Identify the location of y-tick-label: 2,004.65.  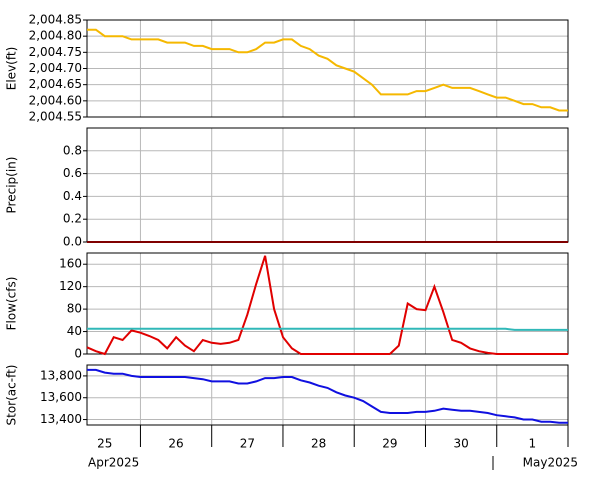
(55, 84).